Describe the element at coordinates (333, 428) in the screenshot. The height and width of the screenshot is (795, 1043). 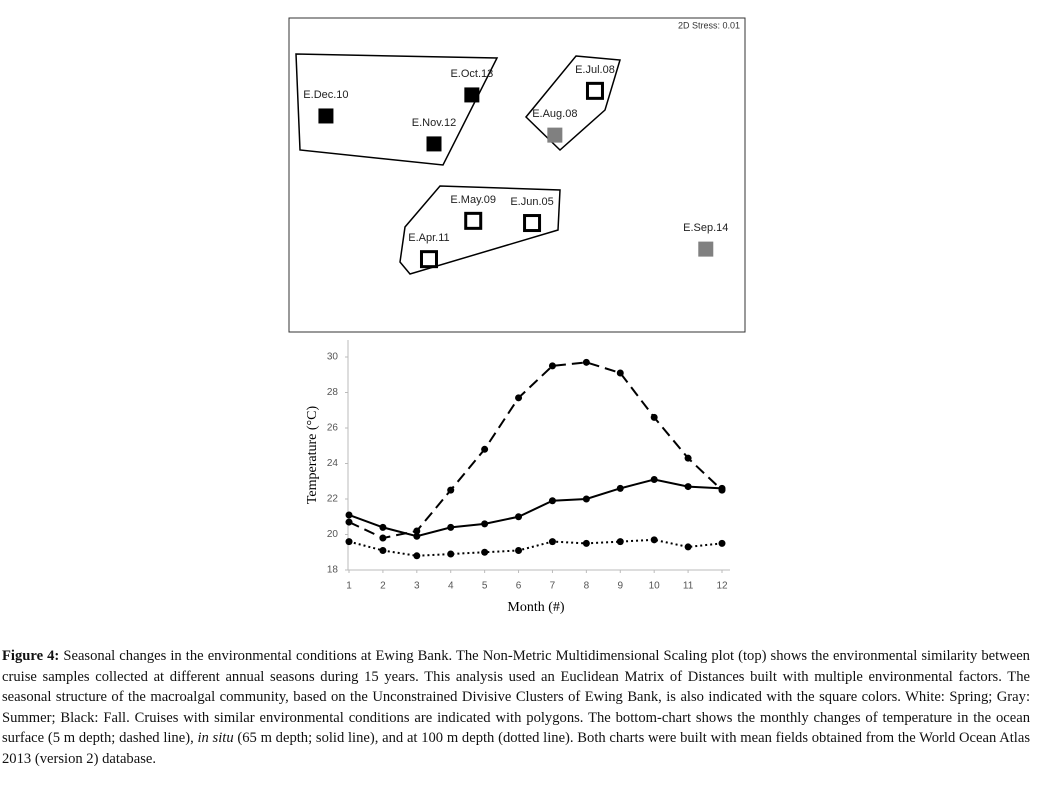
I see `y-tick-label: 26` at that location.